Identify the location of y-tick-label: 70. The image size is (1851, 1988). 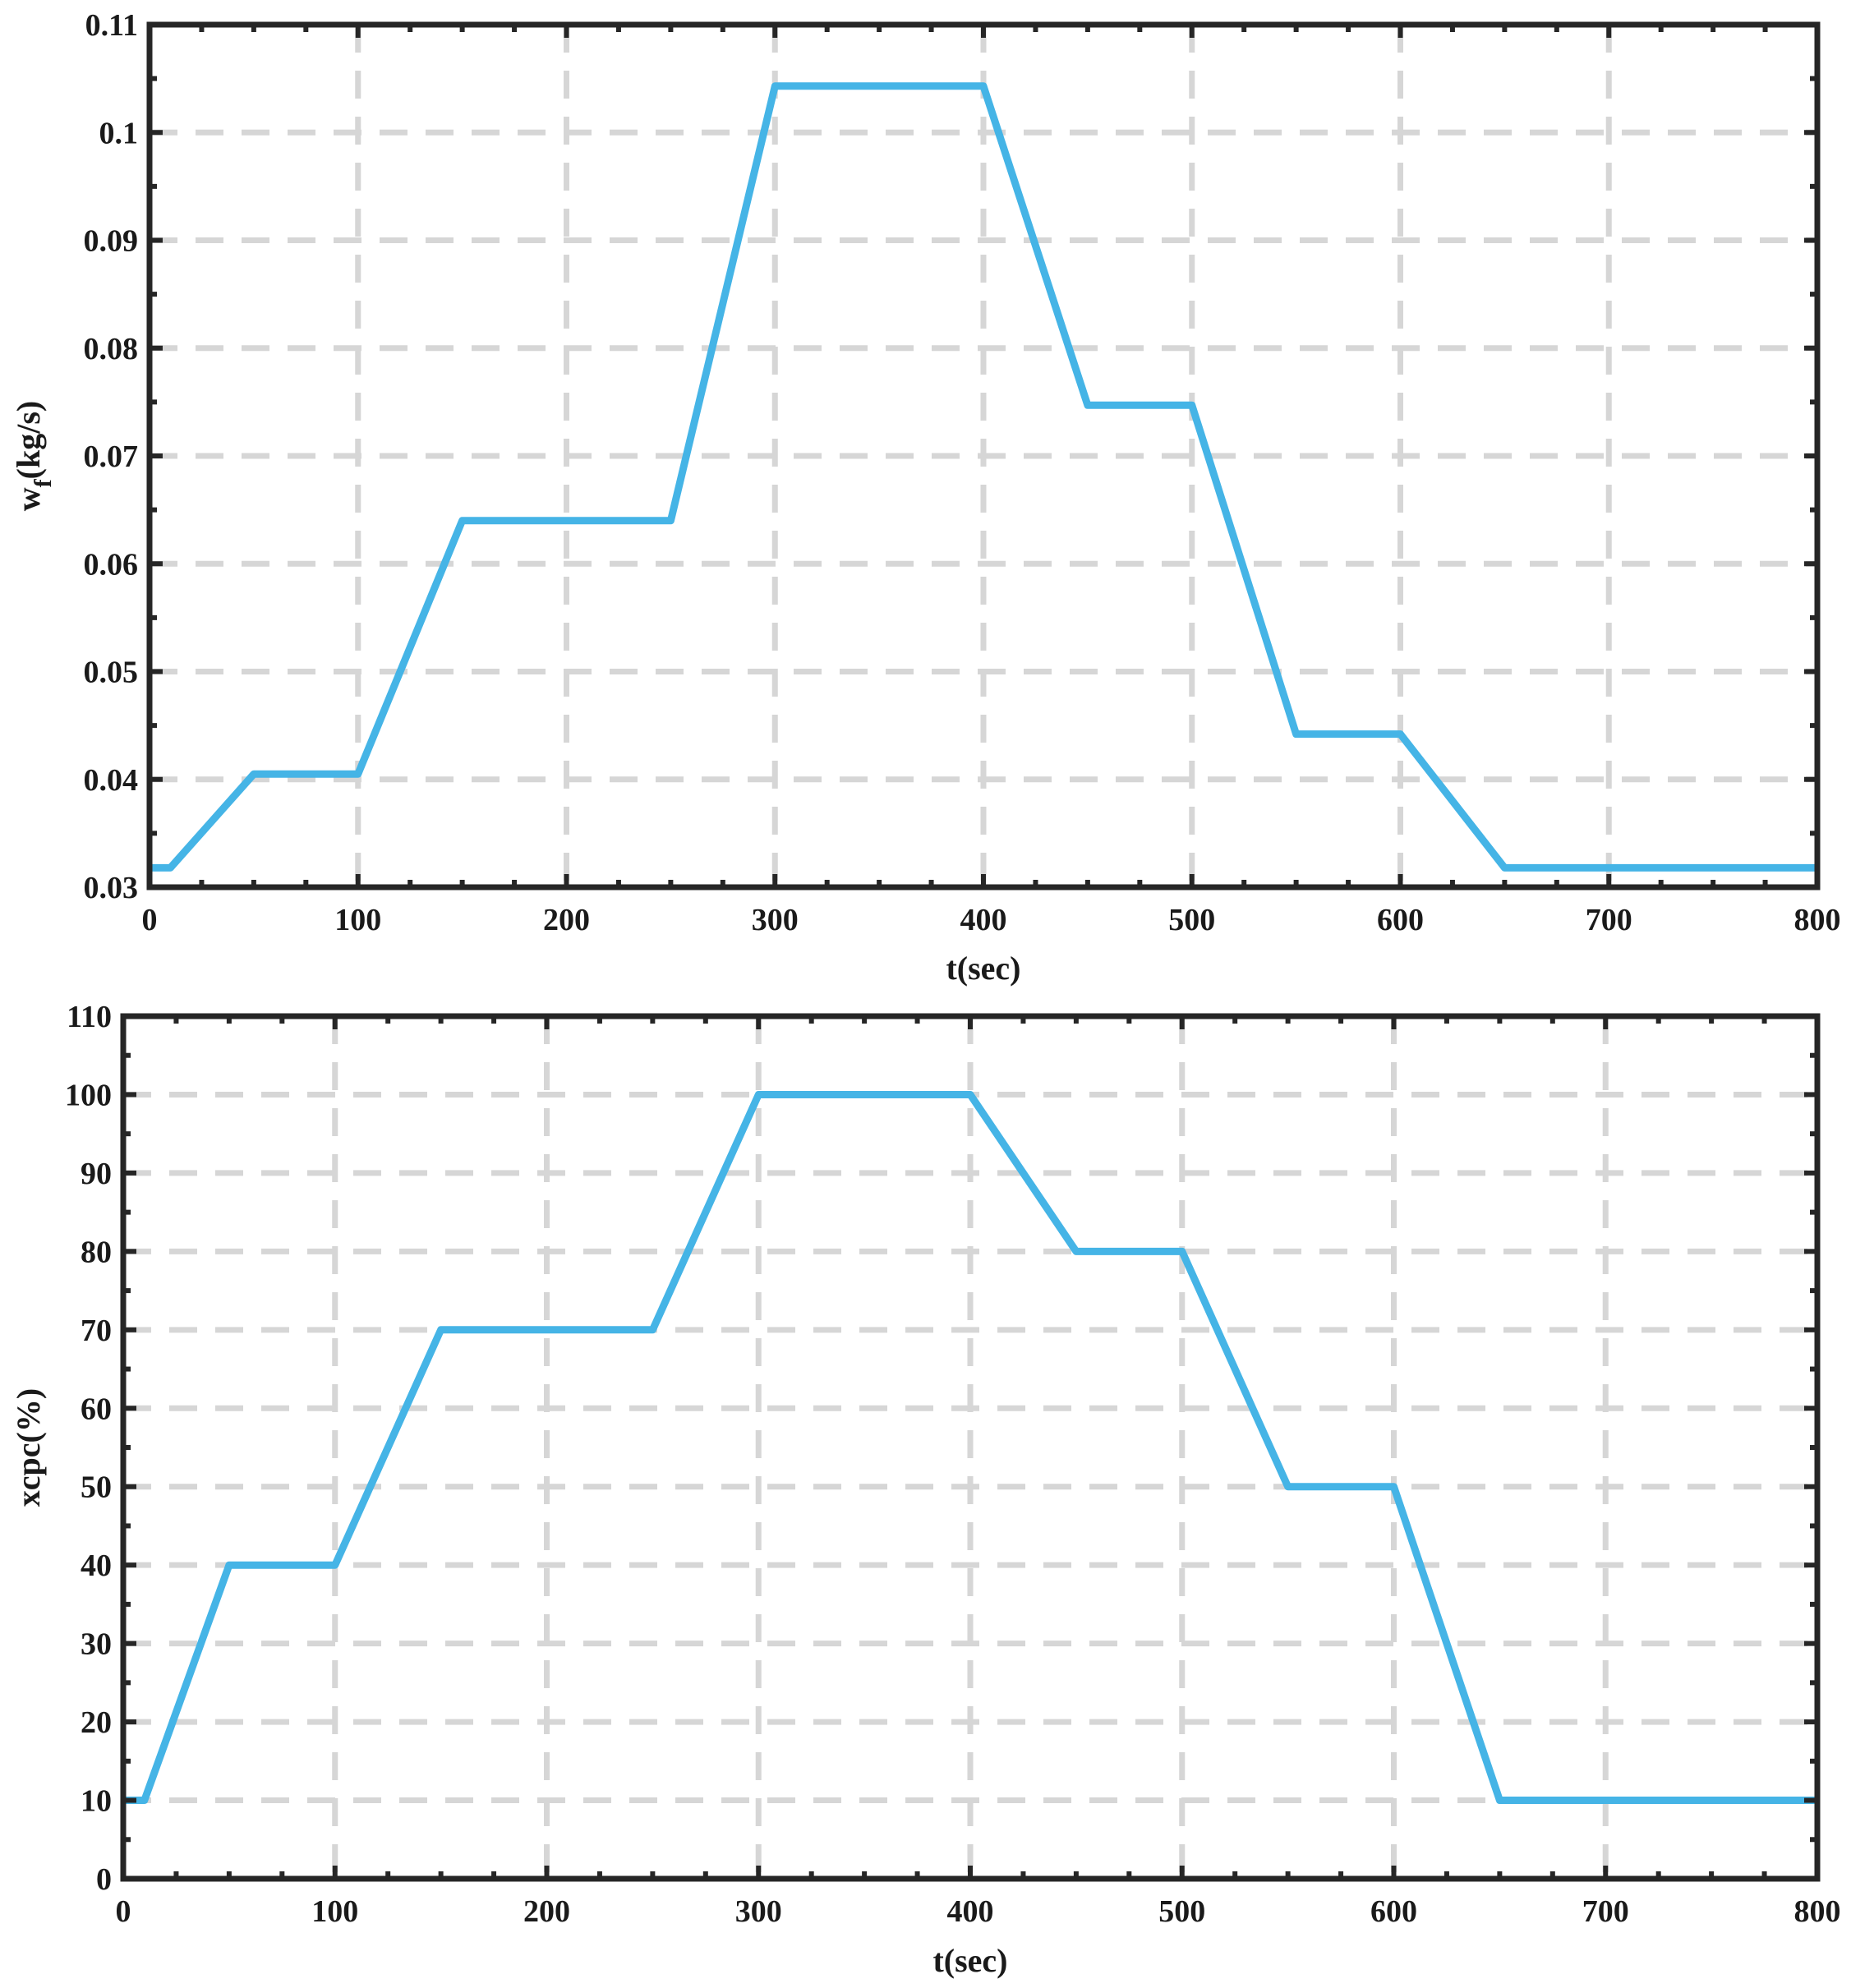
(96, 1331).